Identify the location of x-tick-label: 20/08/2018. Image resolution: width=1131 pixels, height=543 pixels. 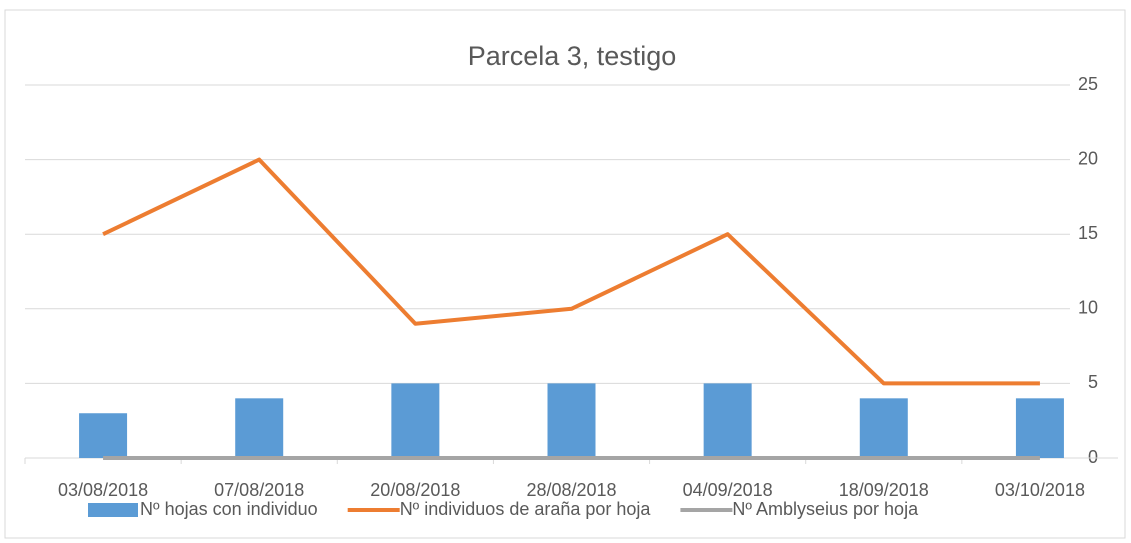
(415, 490).